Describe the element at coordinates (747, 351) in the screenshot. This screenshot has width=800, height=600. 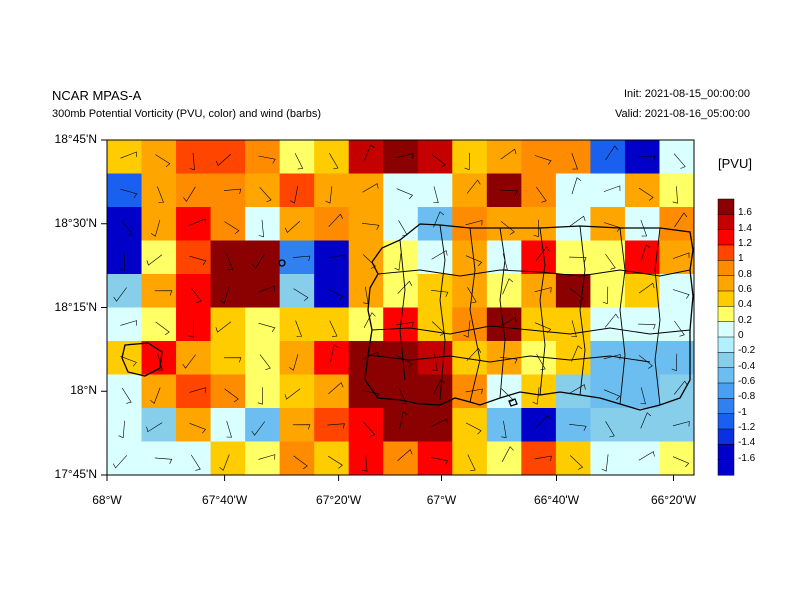
I see `colorbar-label: -0.2` at that location.